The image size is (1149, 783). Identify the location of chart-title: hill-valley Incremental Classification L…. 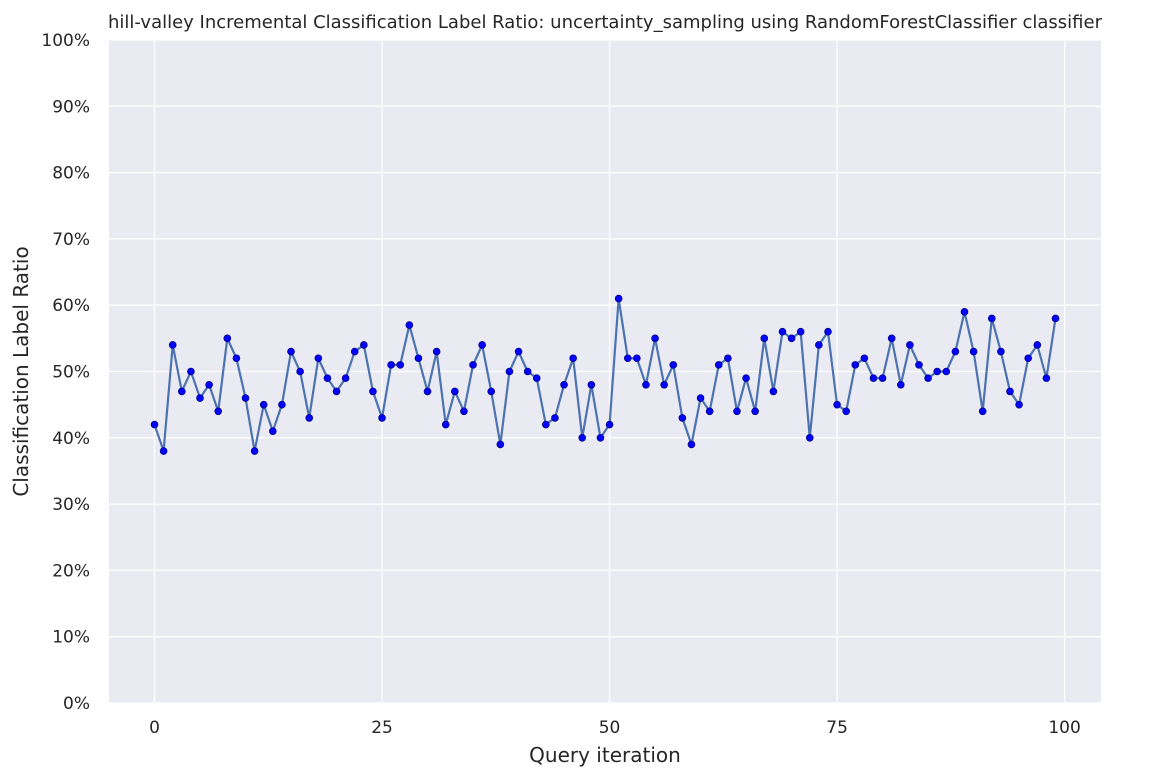
(605, 22).